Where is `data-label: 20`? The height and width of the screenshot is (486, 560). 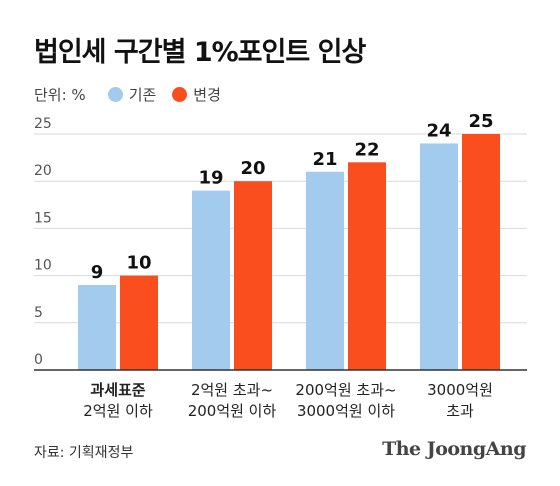 data-label: 20 is located at coordinates (252, 168).